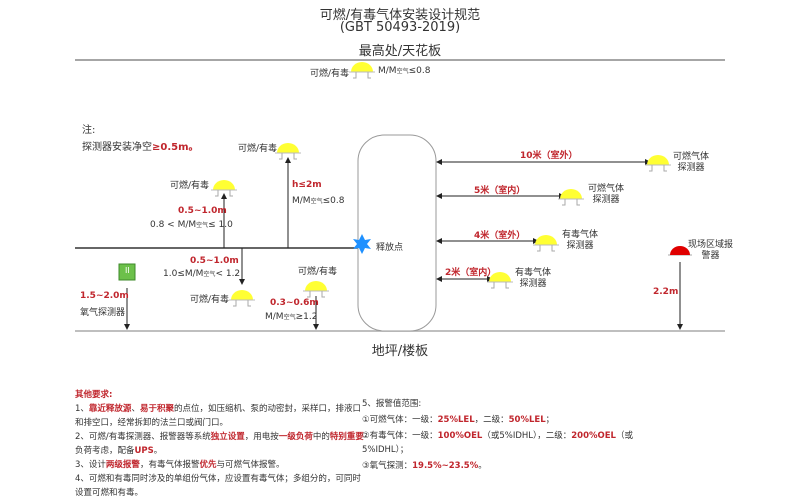 This screenshot has height=500, width=800. What do you see at coordinates (191, 225) in the screenshot?
I see `ratio-label: 0.8 < M/M空气≤ 1.0` at bounding box center [191, 225].